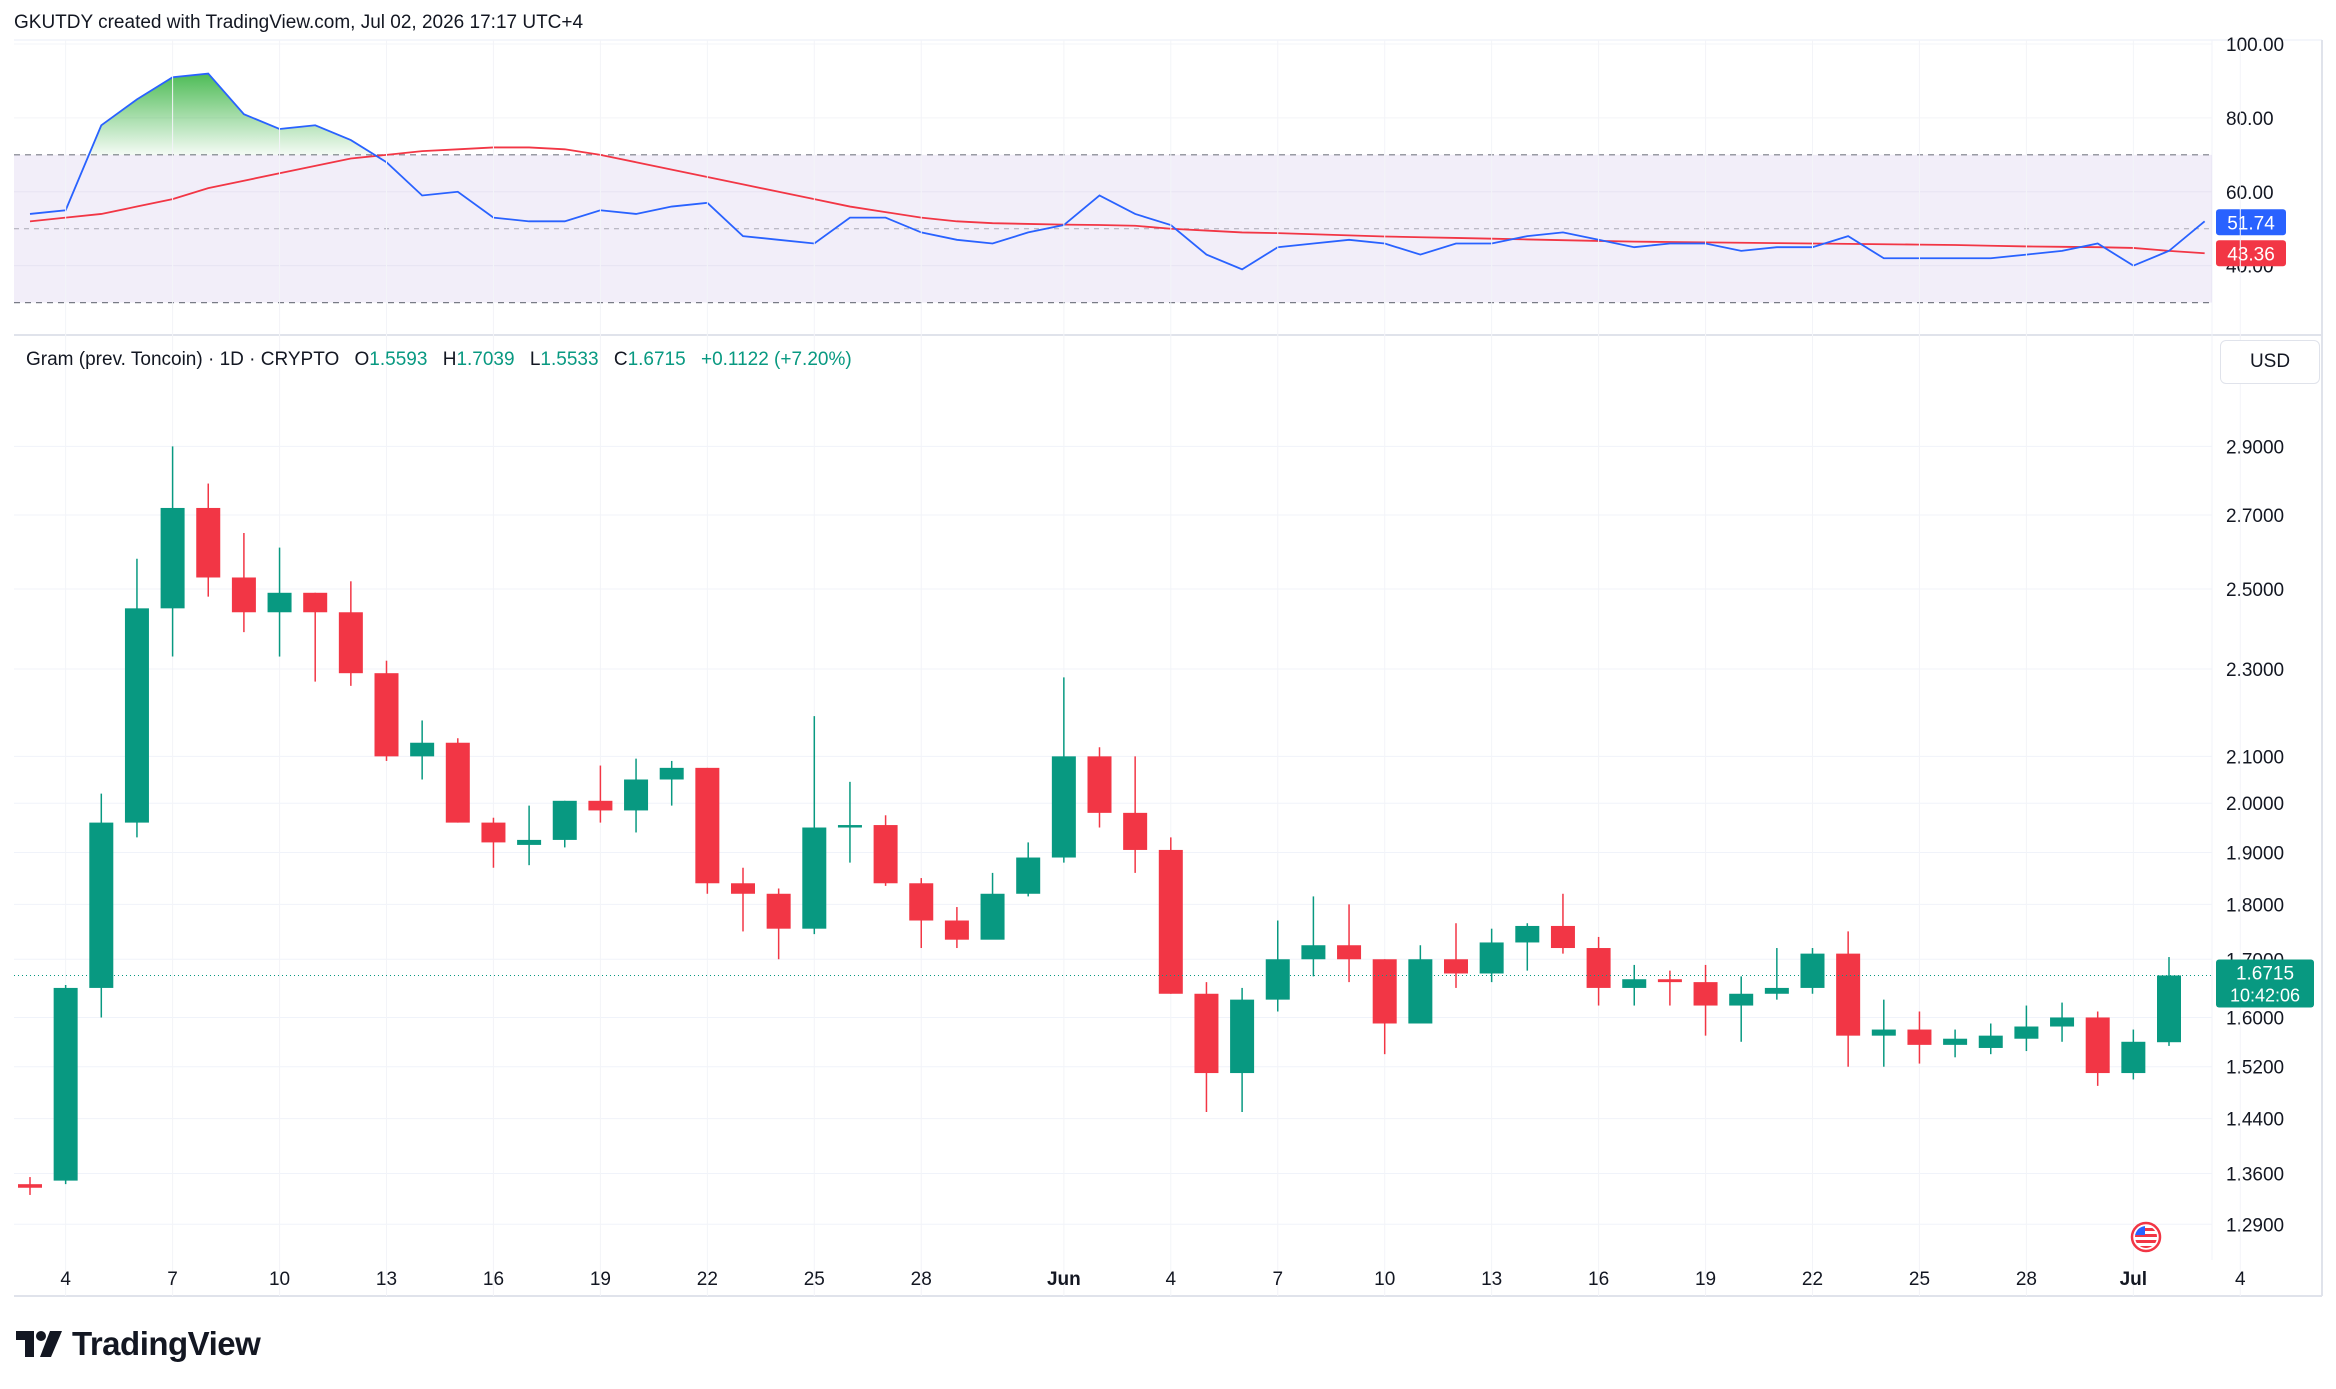  What do you see at coordinates (2255, 516) in the screenshot?
I see `price-tick-label: 2.7000` at bounding box center [2255, 516].